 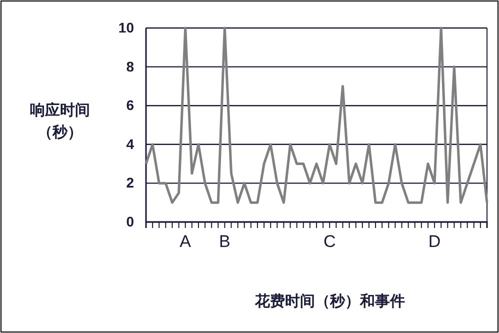 What do you see at coordinates (130, 144) in the screenshot?
I see `y-tick-label: 4` at bounding box center [130, 144].